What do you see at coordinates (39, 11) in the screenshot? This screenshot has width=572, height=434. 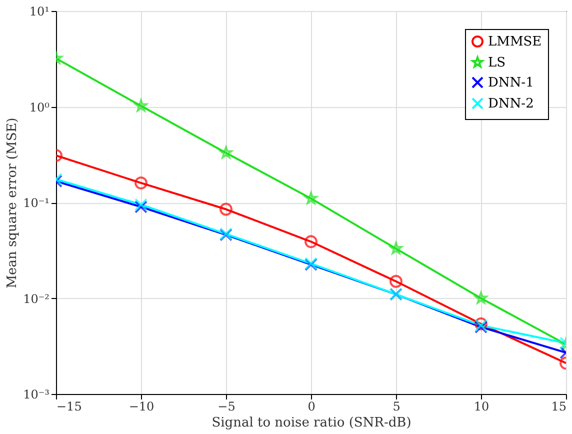 I see `y-tick-label: 10¹` at bounding box center [39, 11].